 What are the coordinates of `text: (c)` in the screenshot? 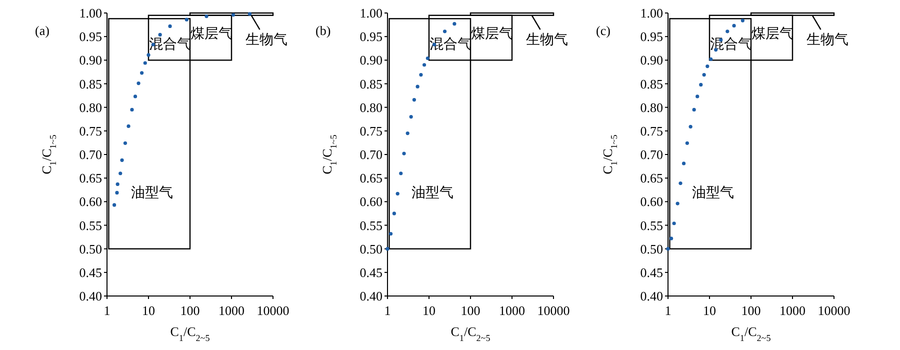 It's located at (603, 30).